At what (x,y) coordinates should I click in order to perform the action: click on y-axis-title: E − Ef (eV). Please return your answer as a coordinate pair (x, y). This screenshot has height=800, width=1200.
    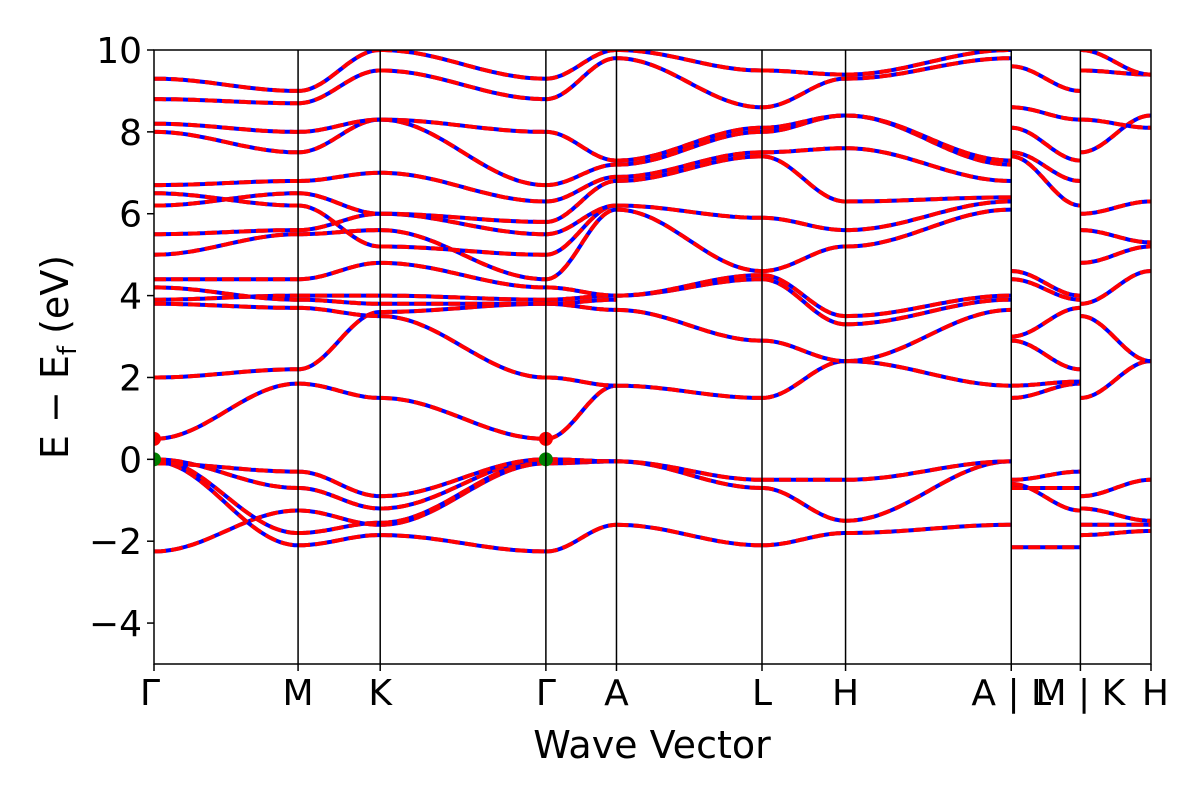
    Looking at the image, I should click on (58, 357).